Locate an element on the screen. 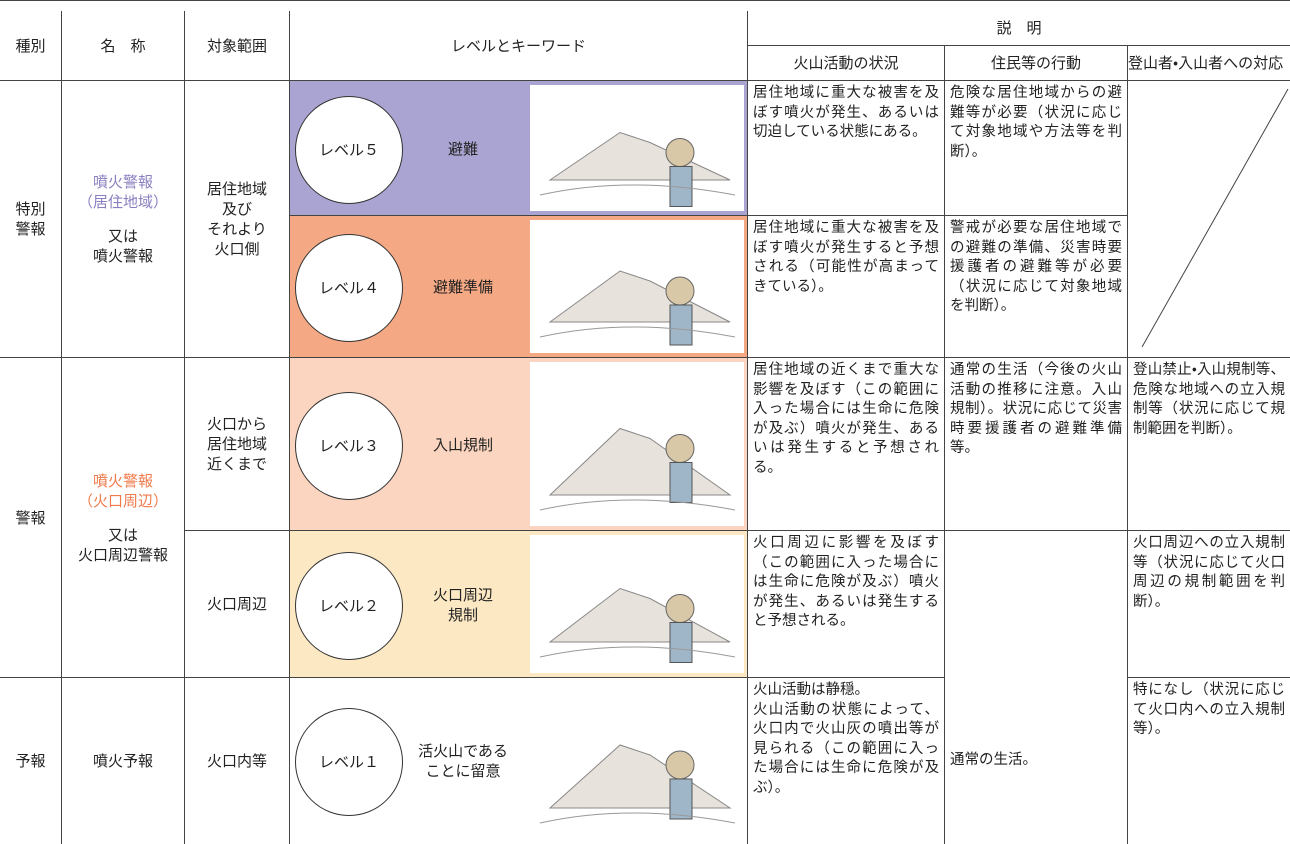 Image resolution: width=1290 pixels, height=844 pixels. level-circle: レベル２ is located at coordinates (349, 605).